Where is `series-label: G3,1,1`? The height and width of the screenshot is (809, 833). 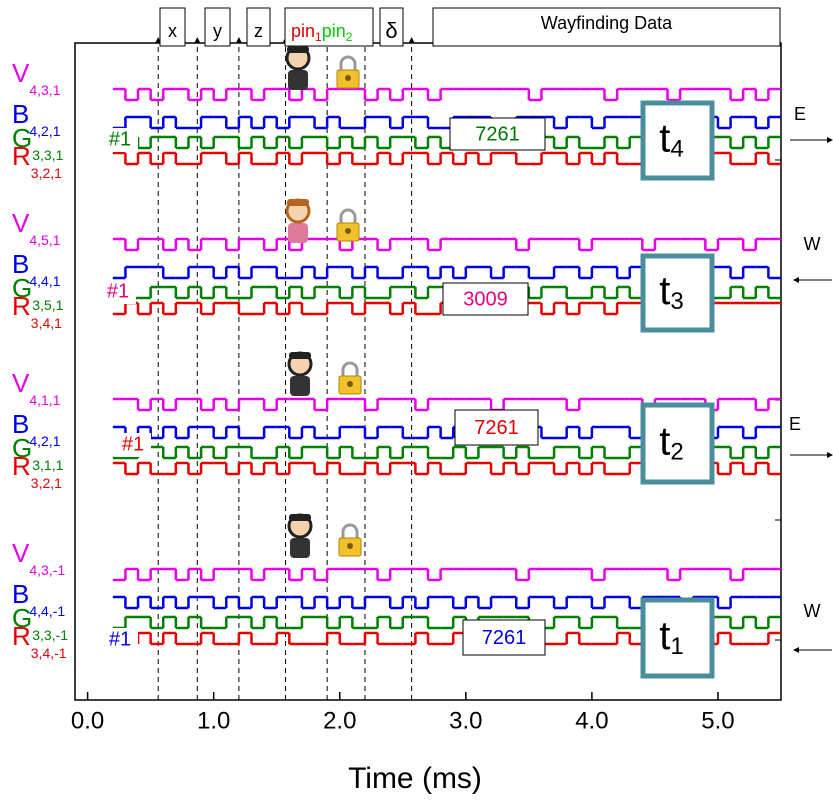
series-label: G3,1,1 is located at coordinates (38, 453).